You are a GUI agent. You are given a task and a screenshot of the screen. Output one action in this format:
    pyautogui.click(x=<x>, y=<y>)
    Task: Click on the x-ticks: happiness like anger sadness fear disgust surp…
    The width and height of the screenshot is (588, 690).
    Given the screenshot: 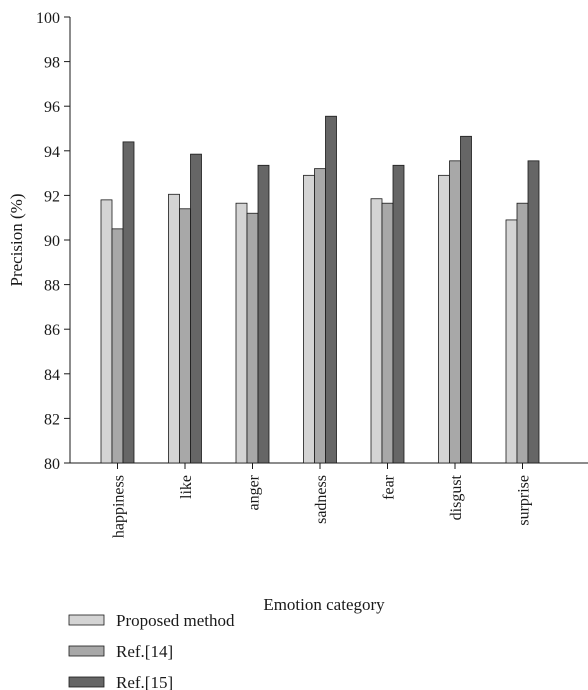 What is the action you would take?
    pyautogui.click(x=322, y=500)
    